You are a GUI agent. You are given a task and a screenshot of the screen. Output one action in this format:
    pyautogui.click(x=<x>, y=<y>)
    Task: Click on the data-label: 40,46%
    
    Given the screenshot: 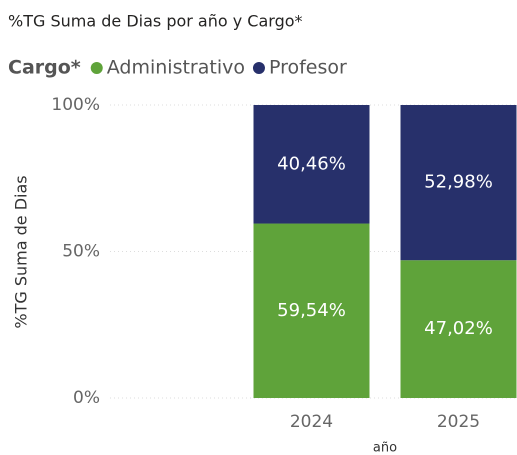 What is the action you would take?
    pyautogui.click(x=311, y=163)
    